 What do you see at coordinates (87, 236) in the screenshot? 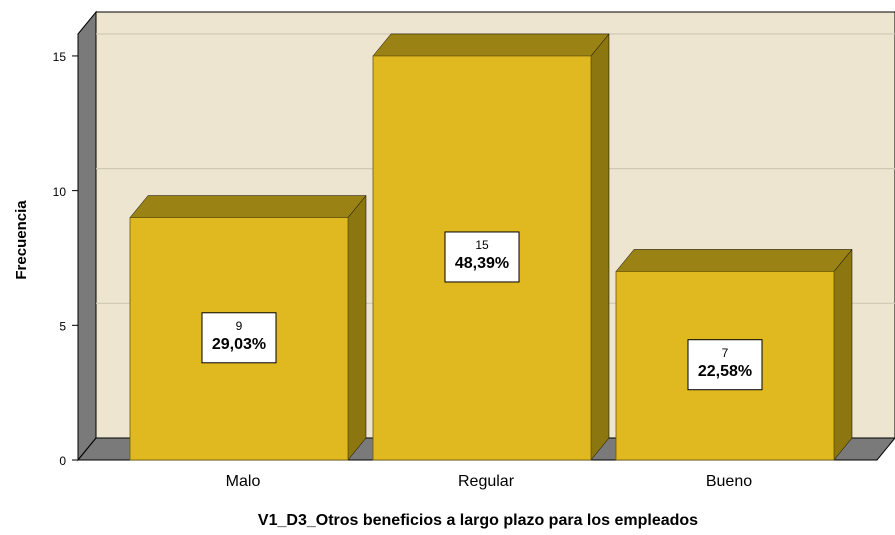
I see `left-wall` at bounding box center [87, 236].